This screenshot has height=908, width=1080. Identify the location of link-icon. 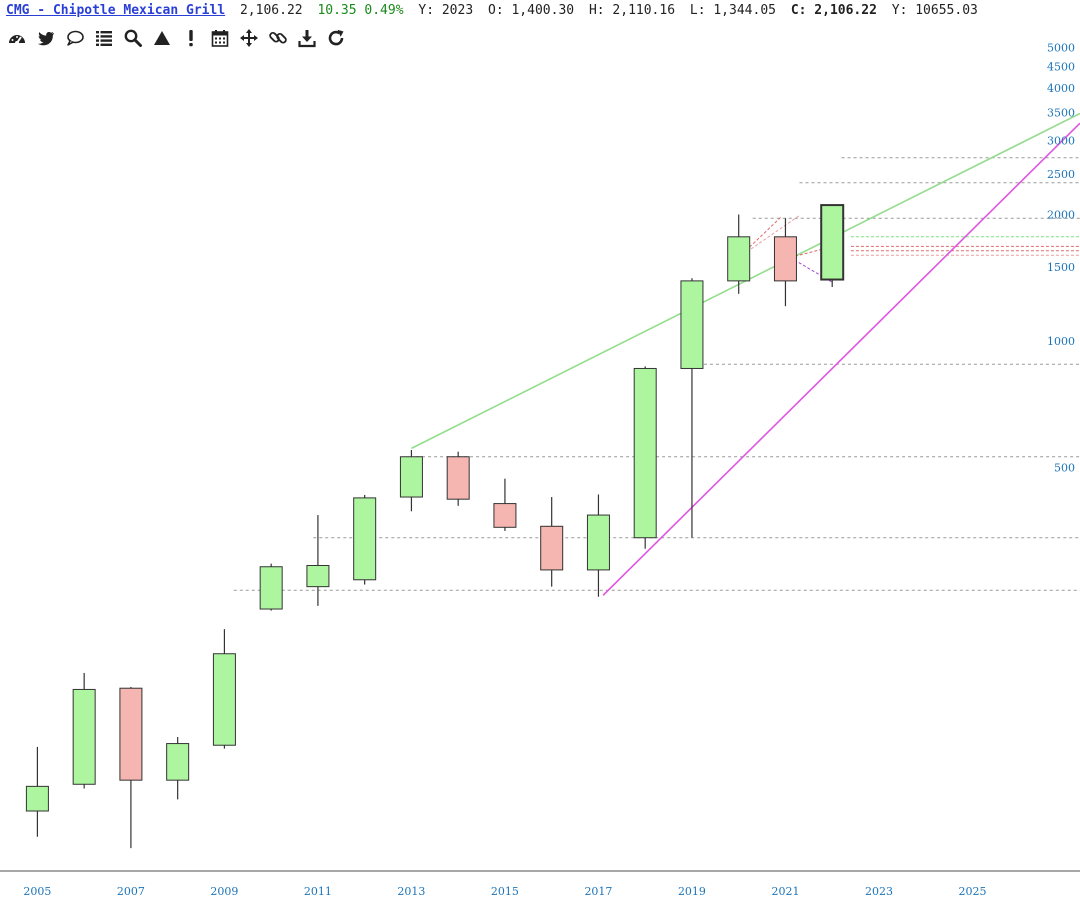
(277, 37).